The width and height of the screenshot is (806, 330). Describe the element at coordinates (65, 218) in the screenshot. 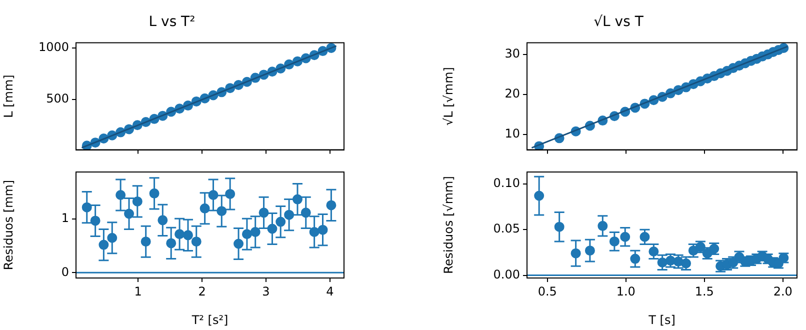

I see `y-tick-label: 1` at that location.